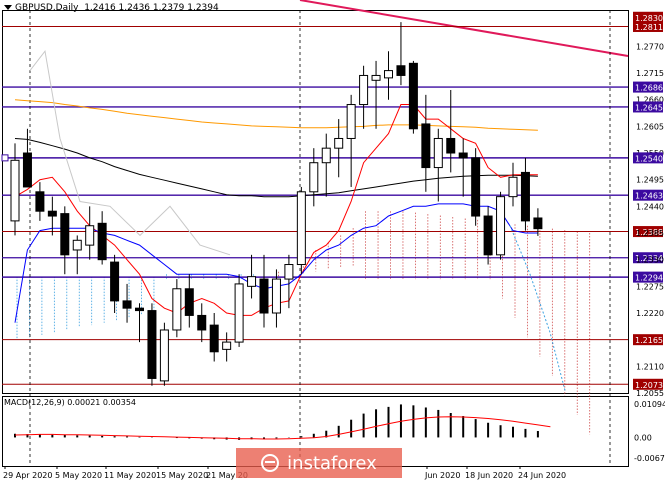 This screenshot has height=483, width=665. I want to click on price-tag: 1.2686, so click(649, 88).